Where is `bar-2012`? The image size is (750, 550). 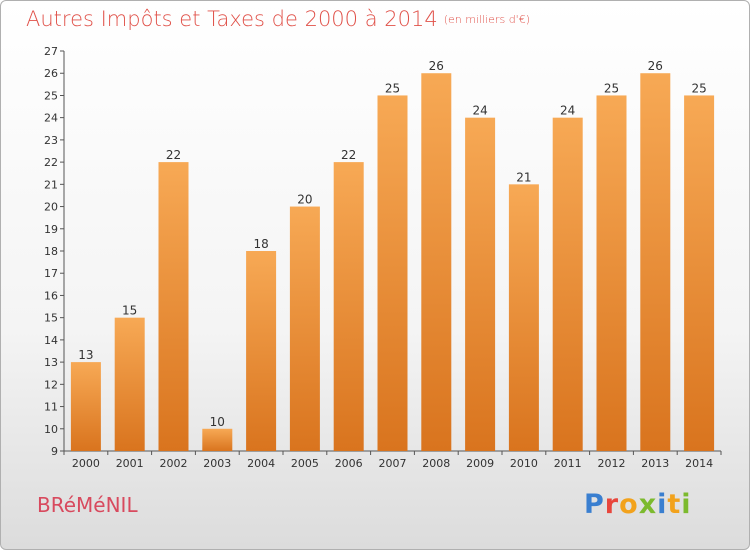
bar-2012 is located at coordinates (611, 273).